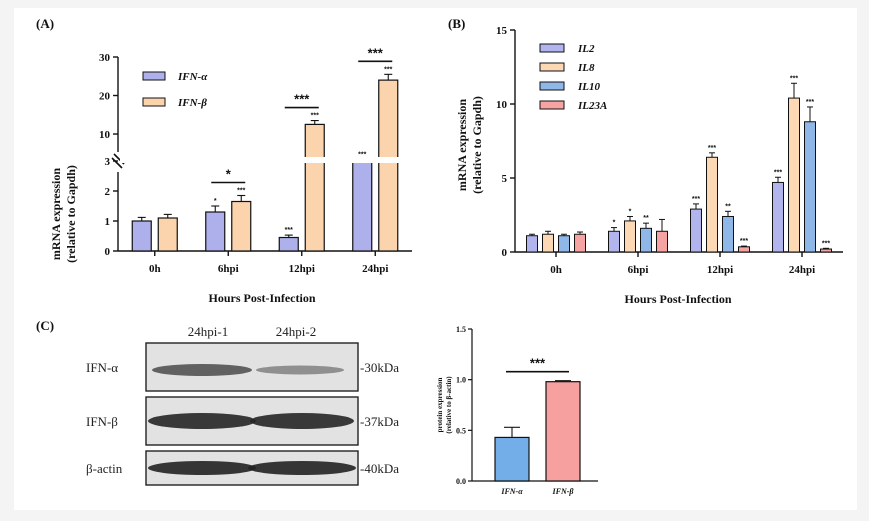 The height and width of the screenshot is (521, 869). What do you see at coordinates (678, 299) in the screenshot?
I see `panel-b-xlabel: Hours Post-Infection` at bounding box center [678, 299].